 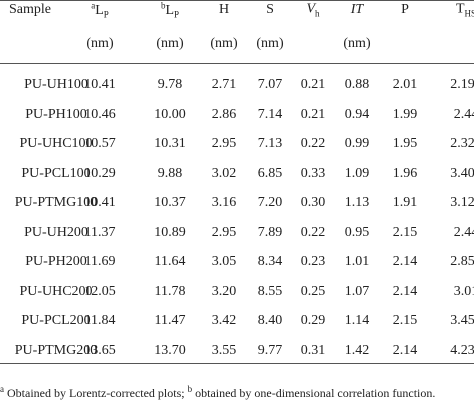 I want to click on table-cell: 3.16, so click(x=224, y=202).